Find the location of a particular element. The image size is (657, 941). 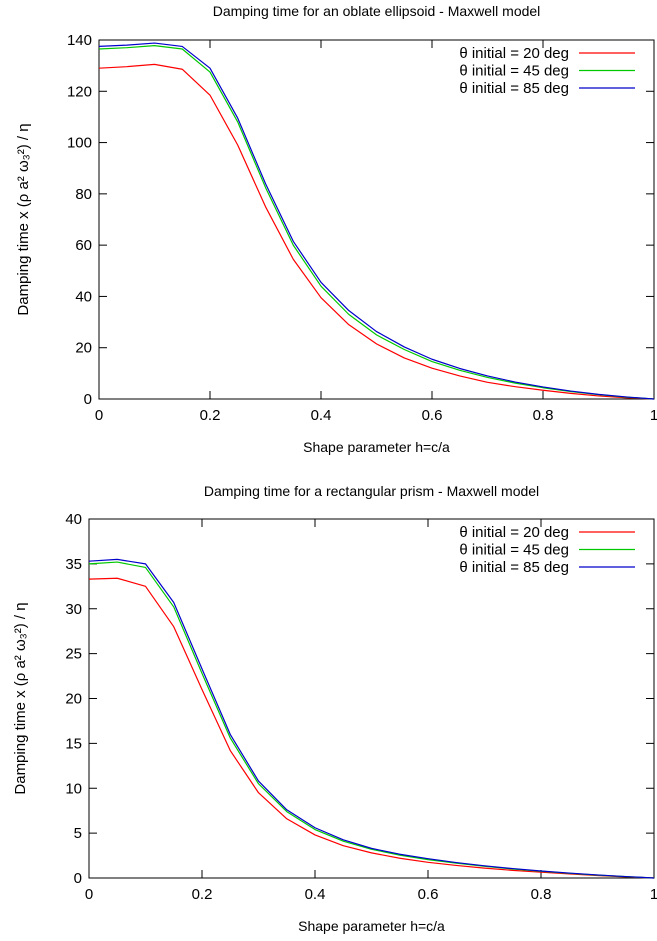

y-tick-label: 35 is located at coordinates (73, 564).